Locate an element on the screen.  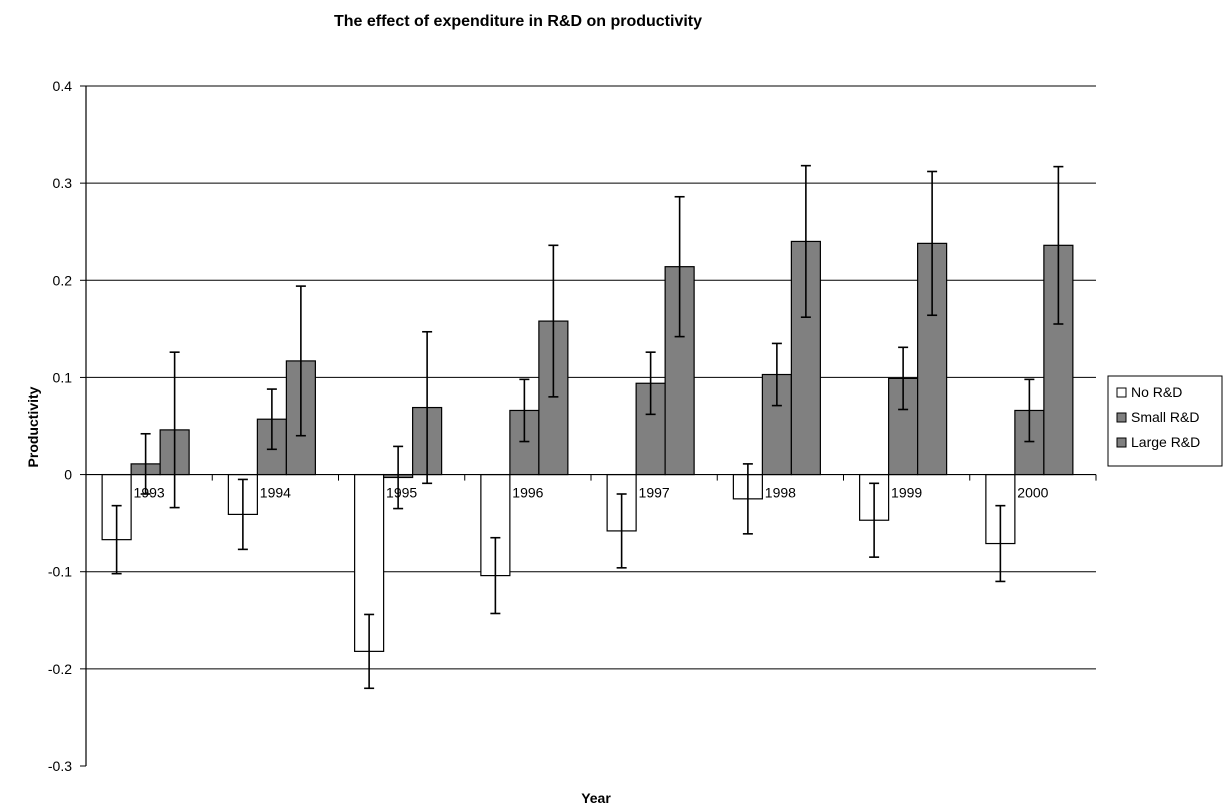
y-tick-label: 0.3 is located at coordinates (63, 183).